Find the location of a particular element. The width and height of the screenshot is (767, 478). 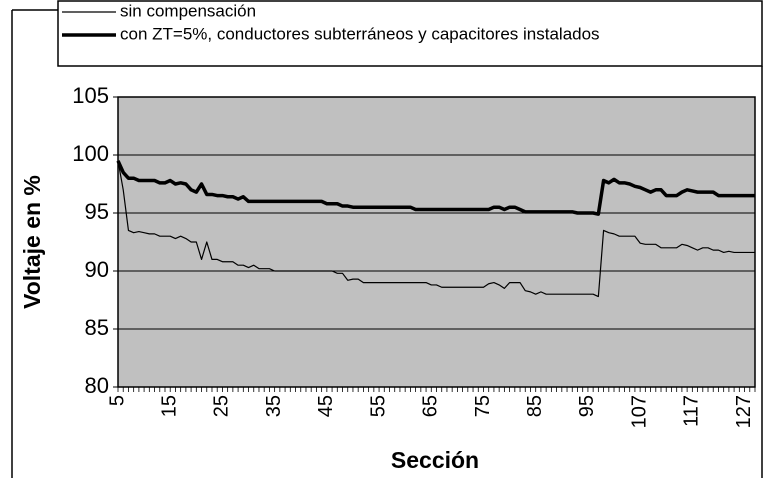

y-tick-label: 100 is located at coordinates (90, 153).